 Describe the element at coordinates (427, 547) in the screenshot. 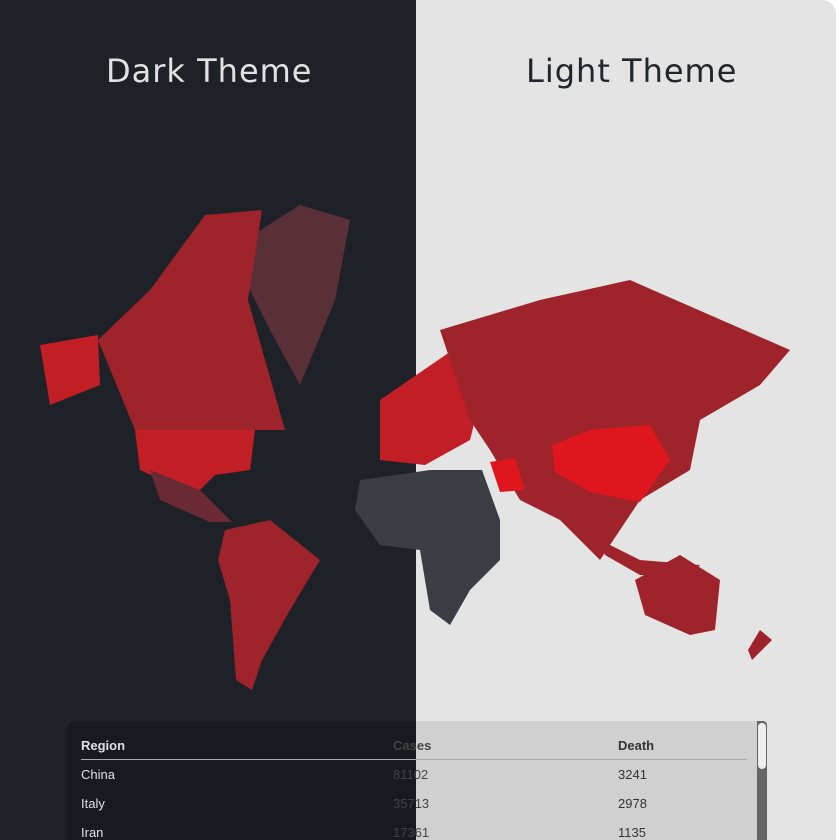

I see `africa` at that location.